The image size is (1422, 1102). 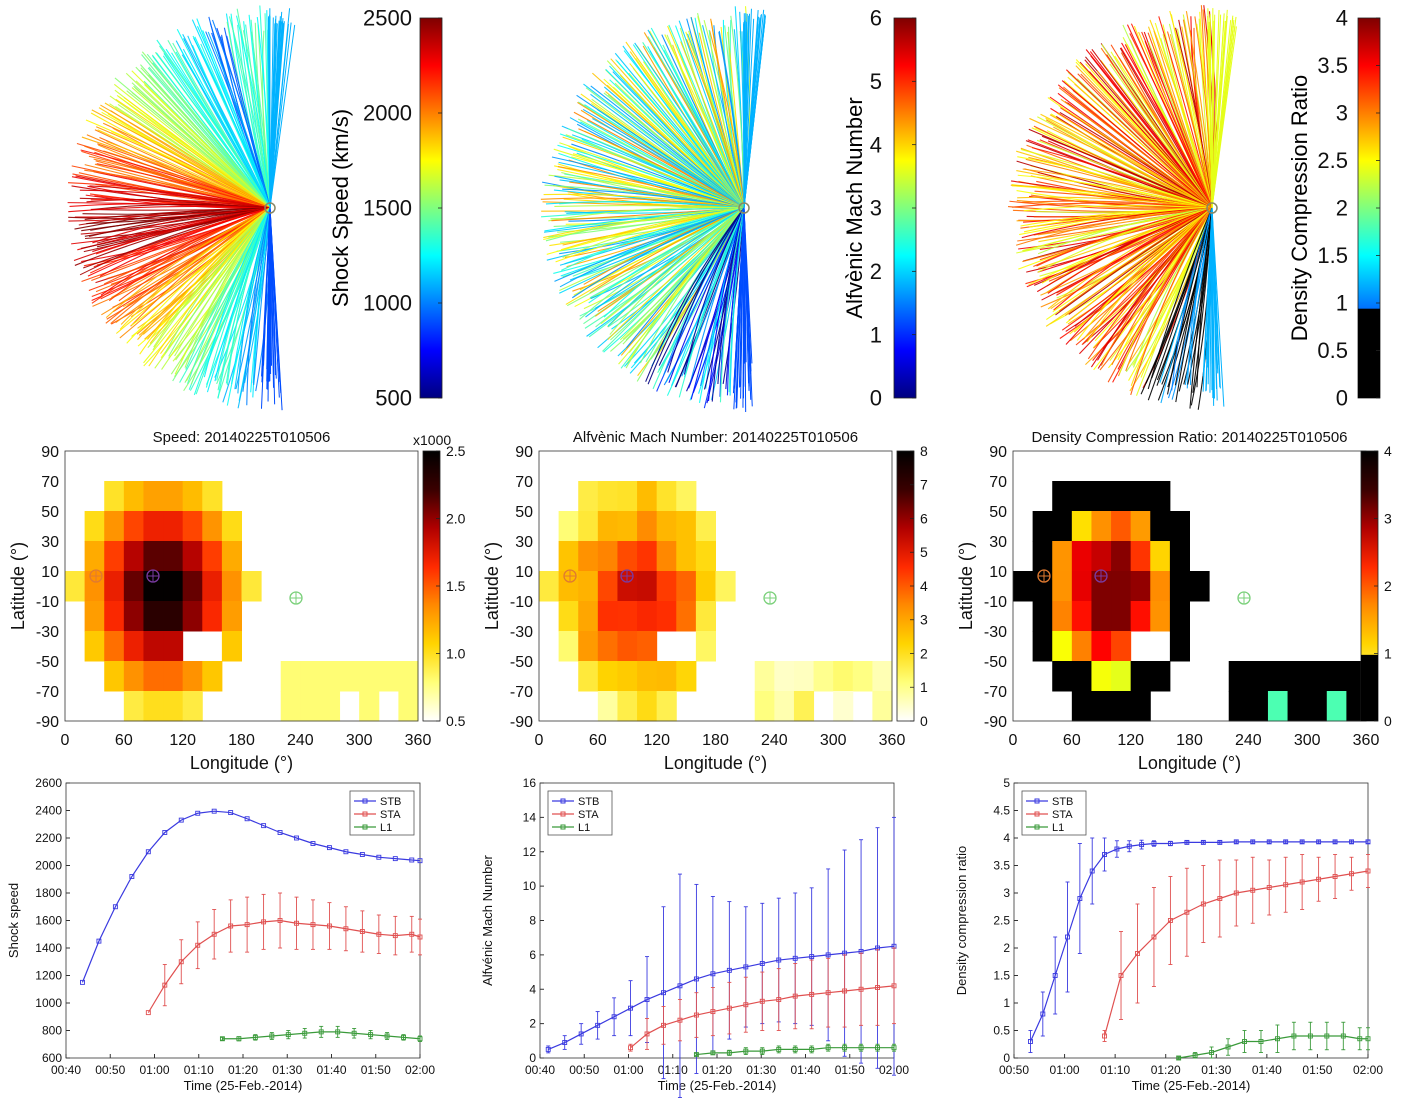 What do you see at coordinates (530, 886) in the screenshot?
I see `y-tick-label: 10` at bounding box center [530, 886].